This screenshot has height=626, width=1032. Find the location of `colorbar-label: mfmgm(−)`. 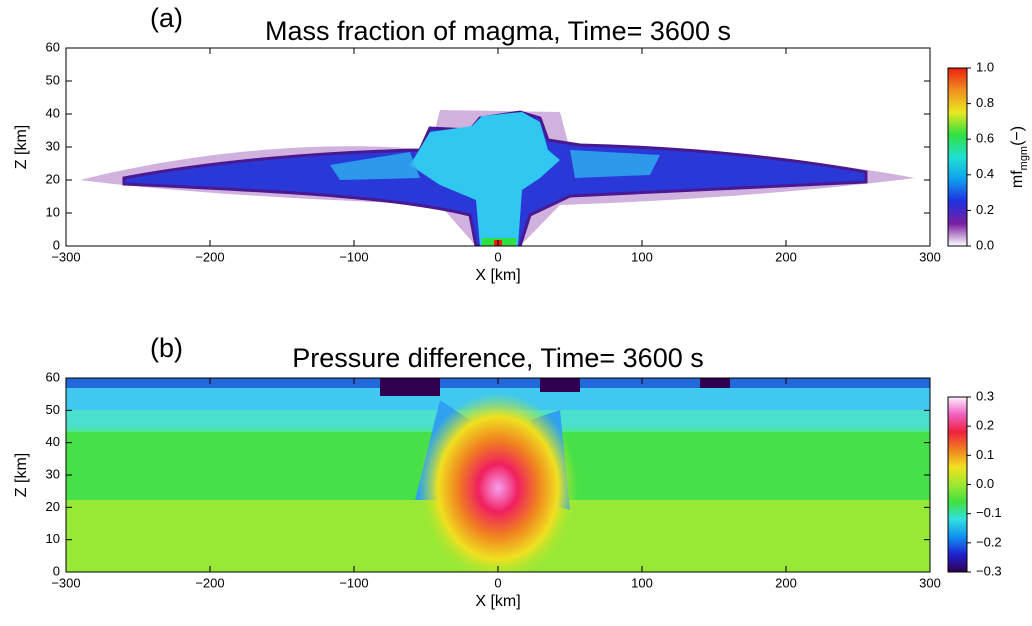

colorbar-label: mfmgm(−) is located at coordinates (1019, 157).